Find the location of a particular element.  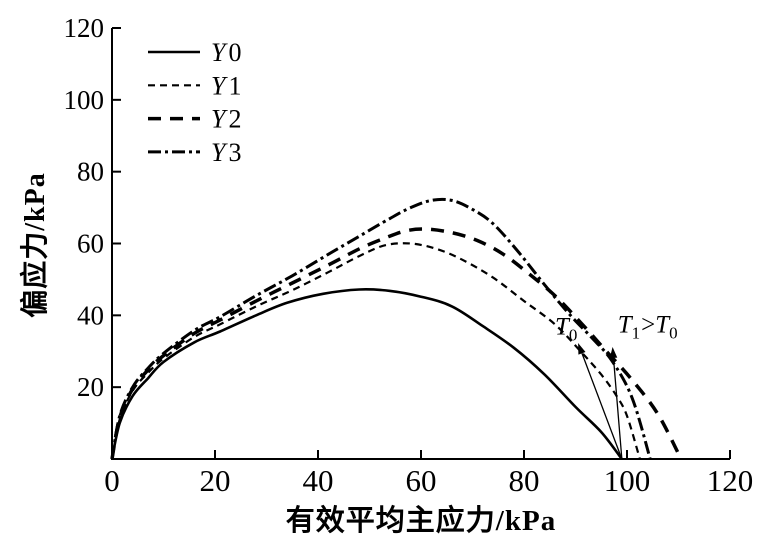

x-axis-title: 有效平均主应力/kPa is located at coordinates (421, 520).